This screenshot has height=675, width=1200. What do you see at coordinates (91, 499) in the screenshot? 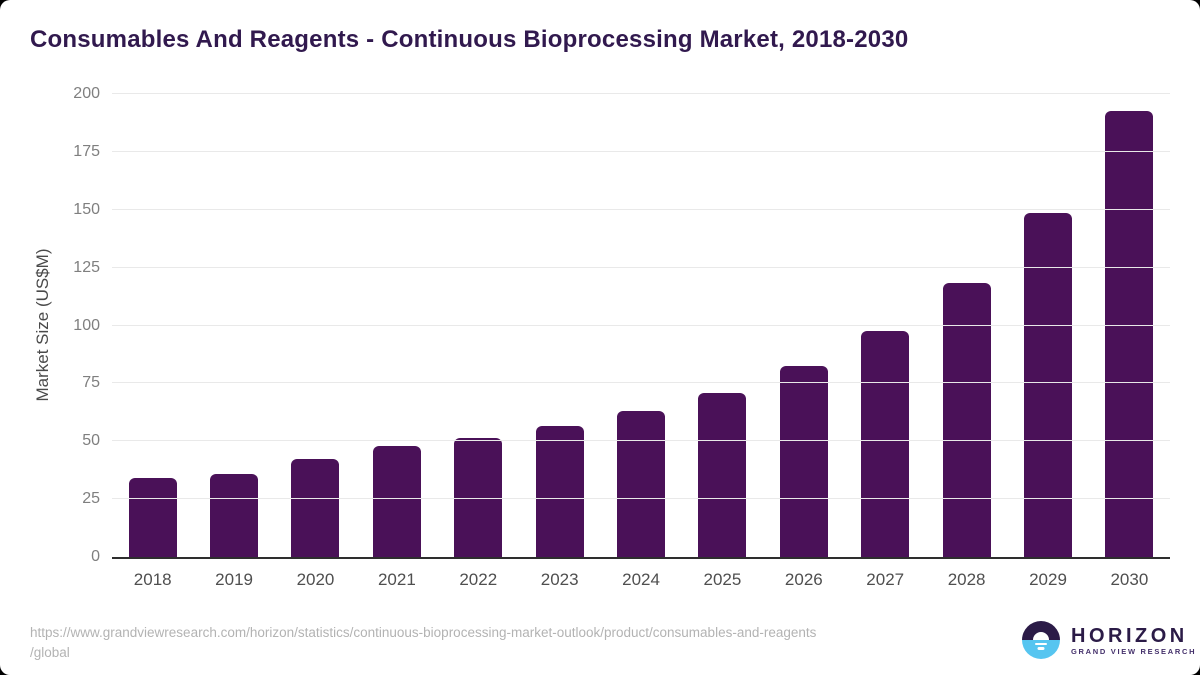
I see `y-tick-label-25: 25` at bounding box center [91, 499].